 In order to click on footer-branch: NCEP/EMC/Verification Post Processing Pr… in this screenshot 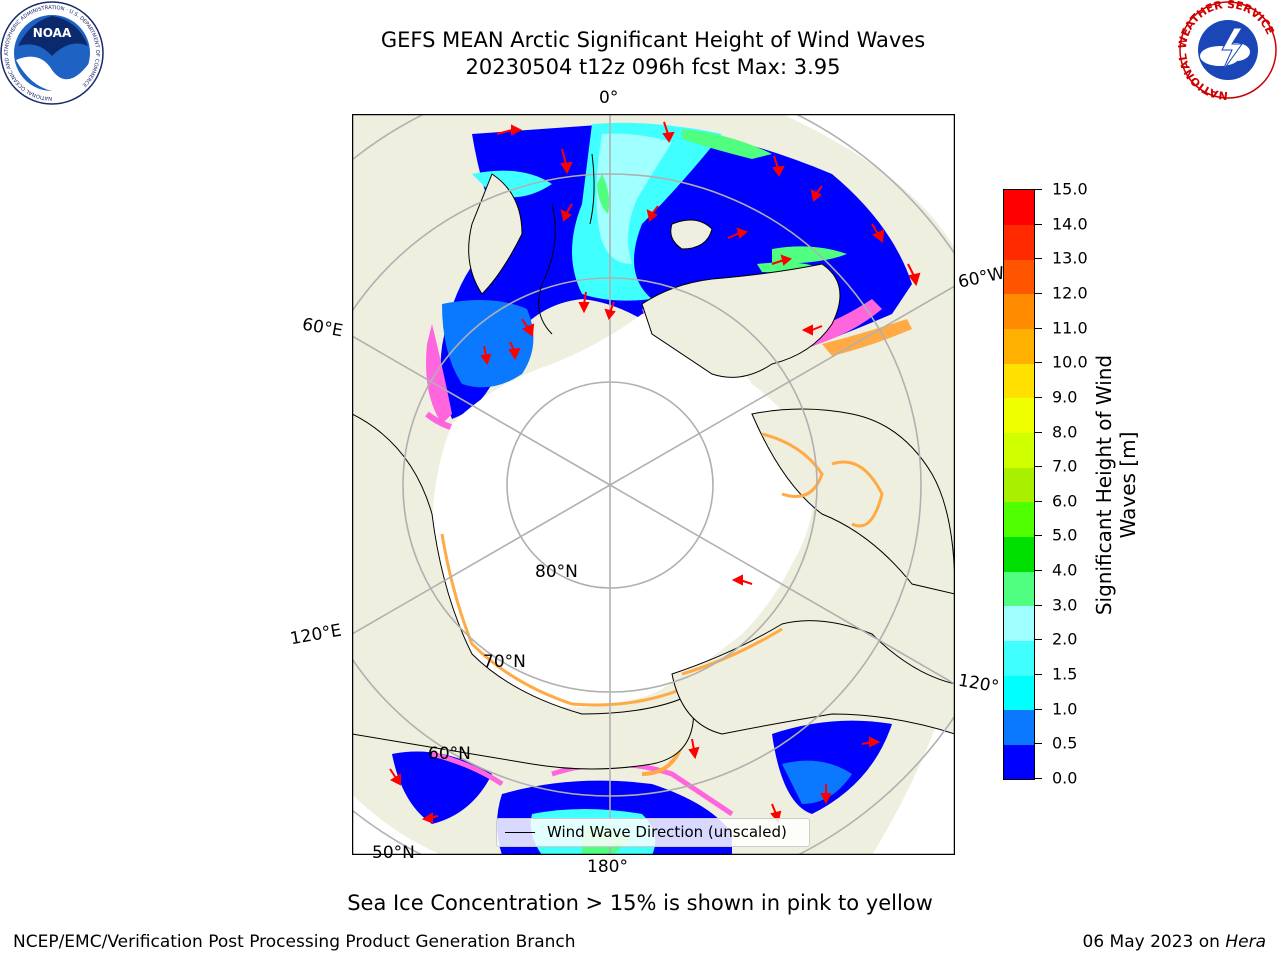, I will do `click(294, 942)`.